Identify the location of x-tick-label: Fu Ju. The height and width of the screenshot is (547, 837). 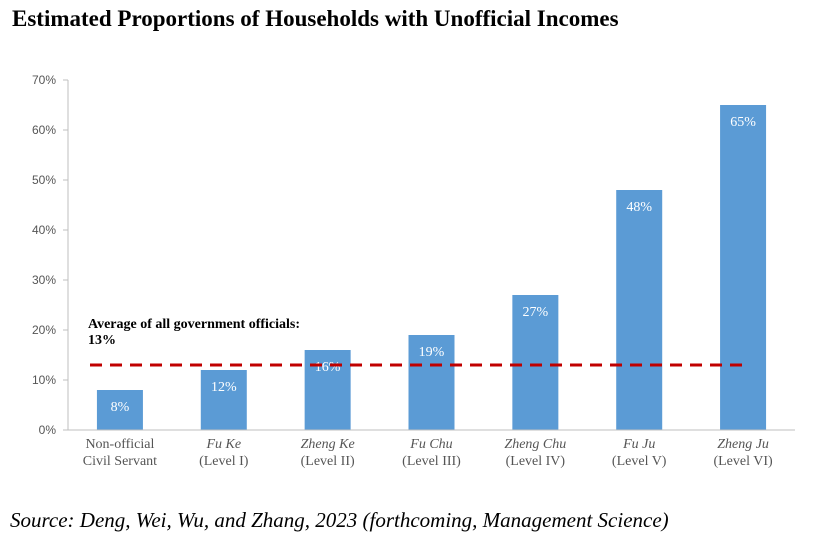
(638, 444).